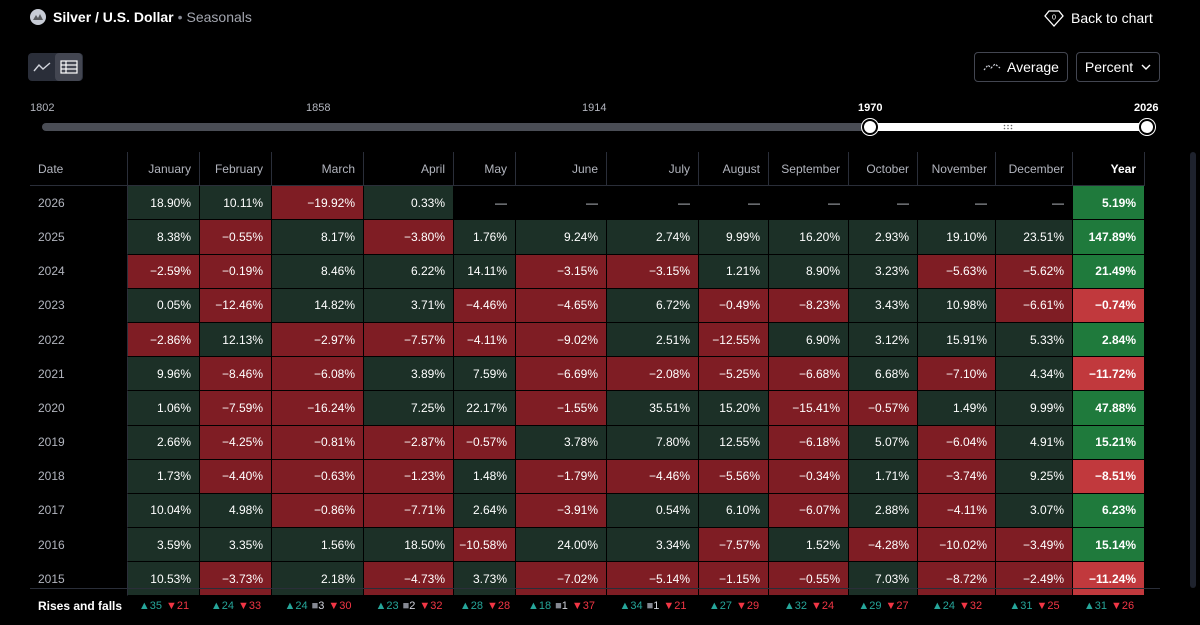 This screenshot has width=1200, height=625. Describe the element at coordinates (653, 545) in the screenshot. I see `month-return-cell: 3.34%` at that location.